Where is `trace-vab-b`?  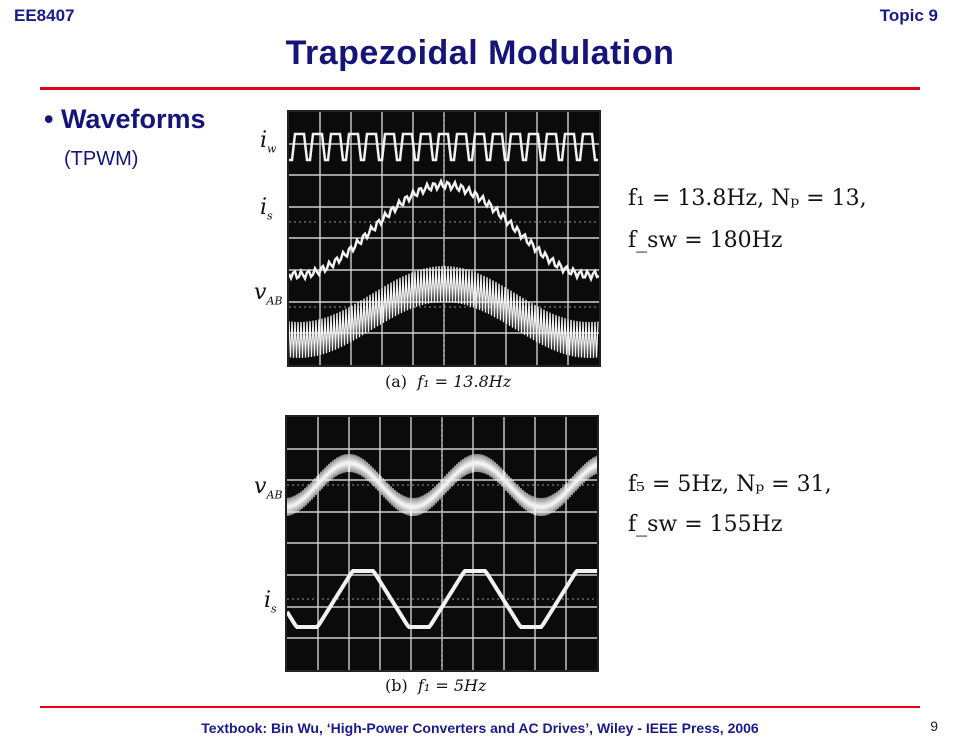
trace-vab-b is located at coordinates (442, 485).